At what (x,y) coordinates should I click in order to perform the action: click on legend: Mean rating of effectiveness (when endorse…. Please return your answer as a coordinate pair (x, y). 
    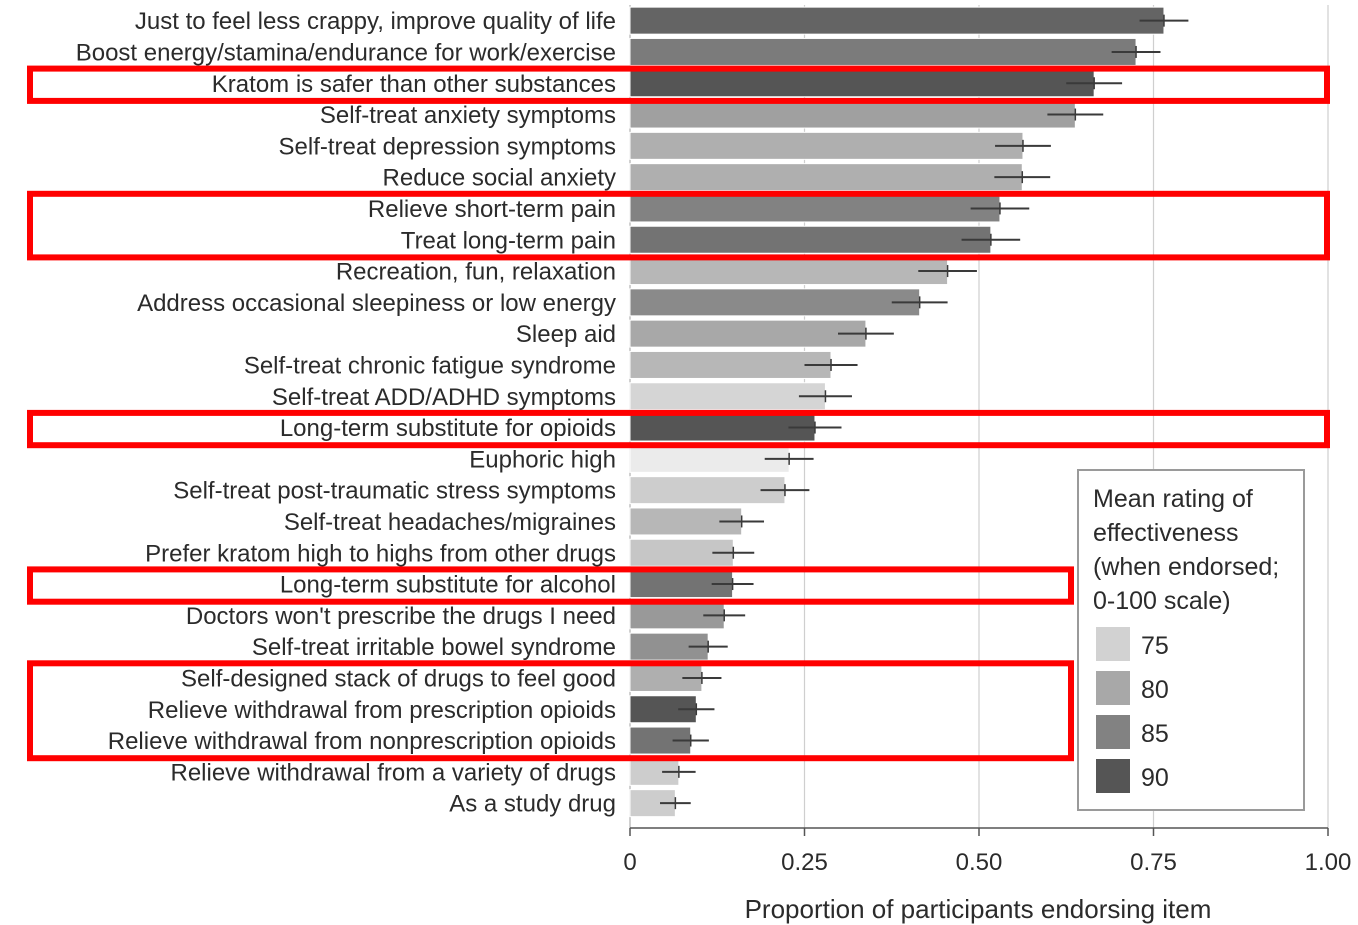
    Looking at the image, I should click on (1191, 640).